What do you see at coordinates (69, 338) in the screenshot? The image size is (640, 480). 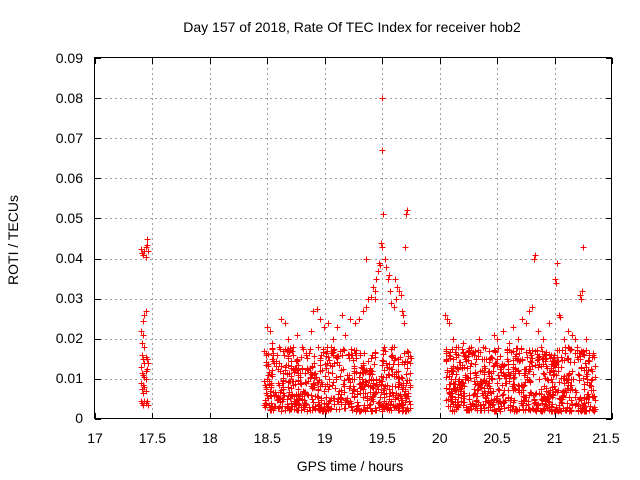 I see `y-tick-label: 0.02` at bounding box center [69, 338].